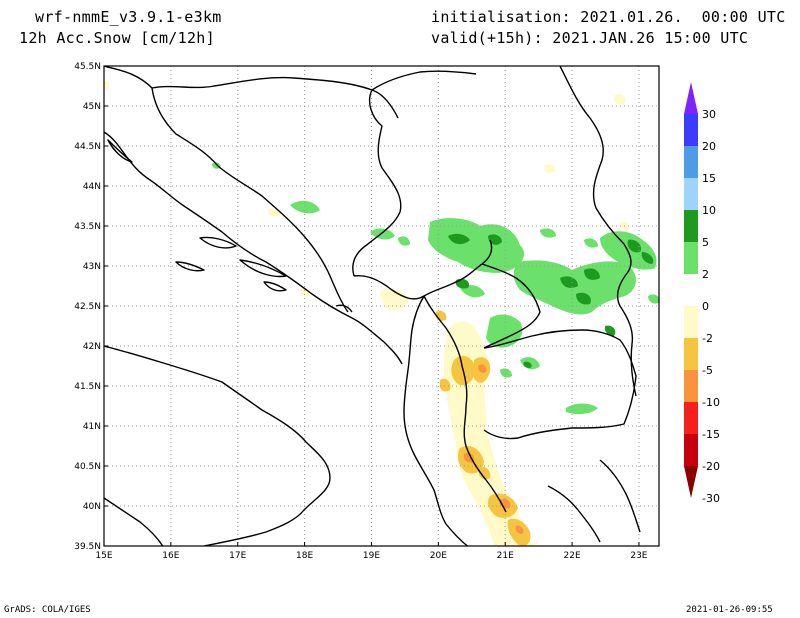  I want to click on lat-tick-label: 45.5N, so click(87, 67).